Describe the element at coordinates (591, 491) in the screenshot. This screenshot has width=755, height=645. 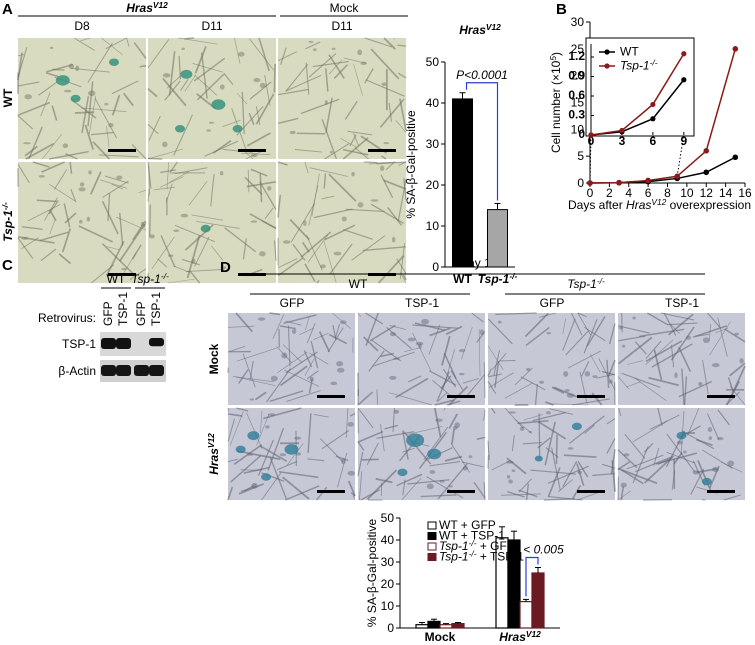
I see `scale-bar` at that location.